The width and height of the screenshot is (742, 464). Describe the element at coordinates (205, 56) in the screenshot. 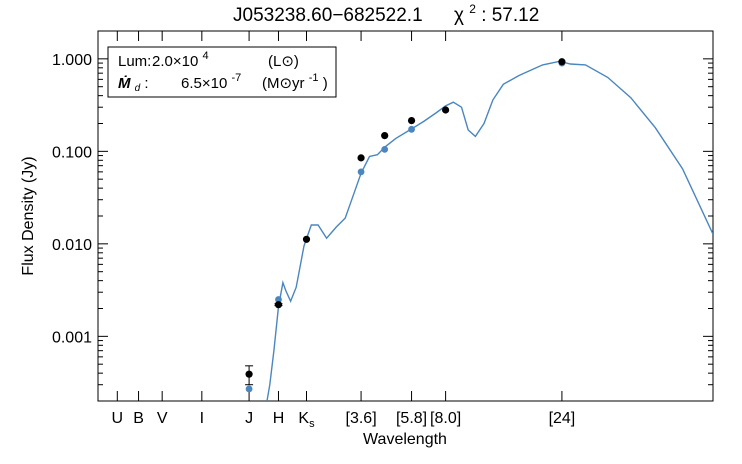

I see `lum-exponent: 4` at that location.